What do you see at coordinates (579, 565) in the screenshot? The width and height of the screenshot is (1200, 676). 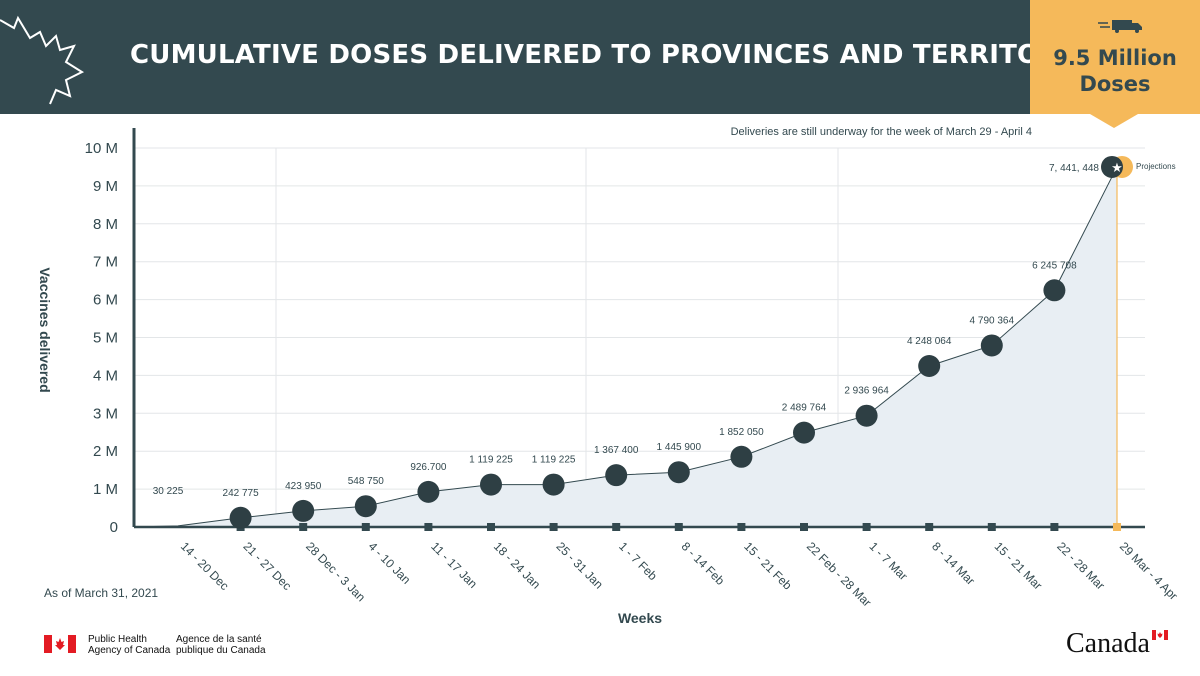 I see `x-tick-label: 25 - 31 Jan` at bounding box center [579, 565].